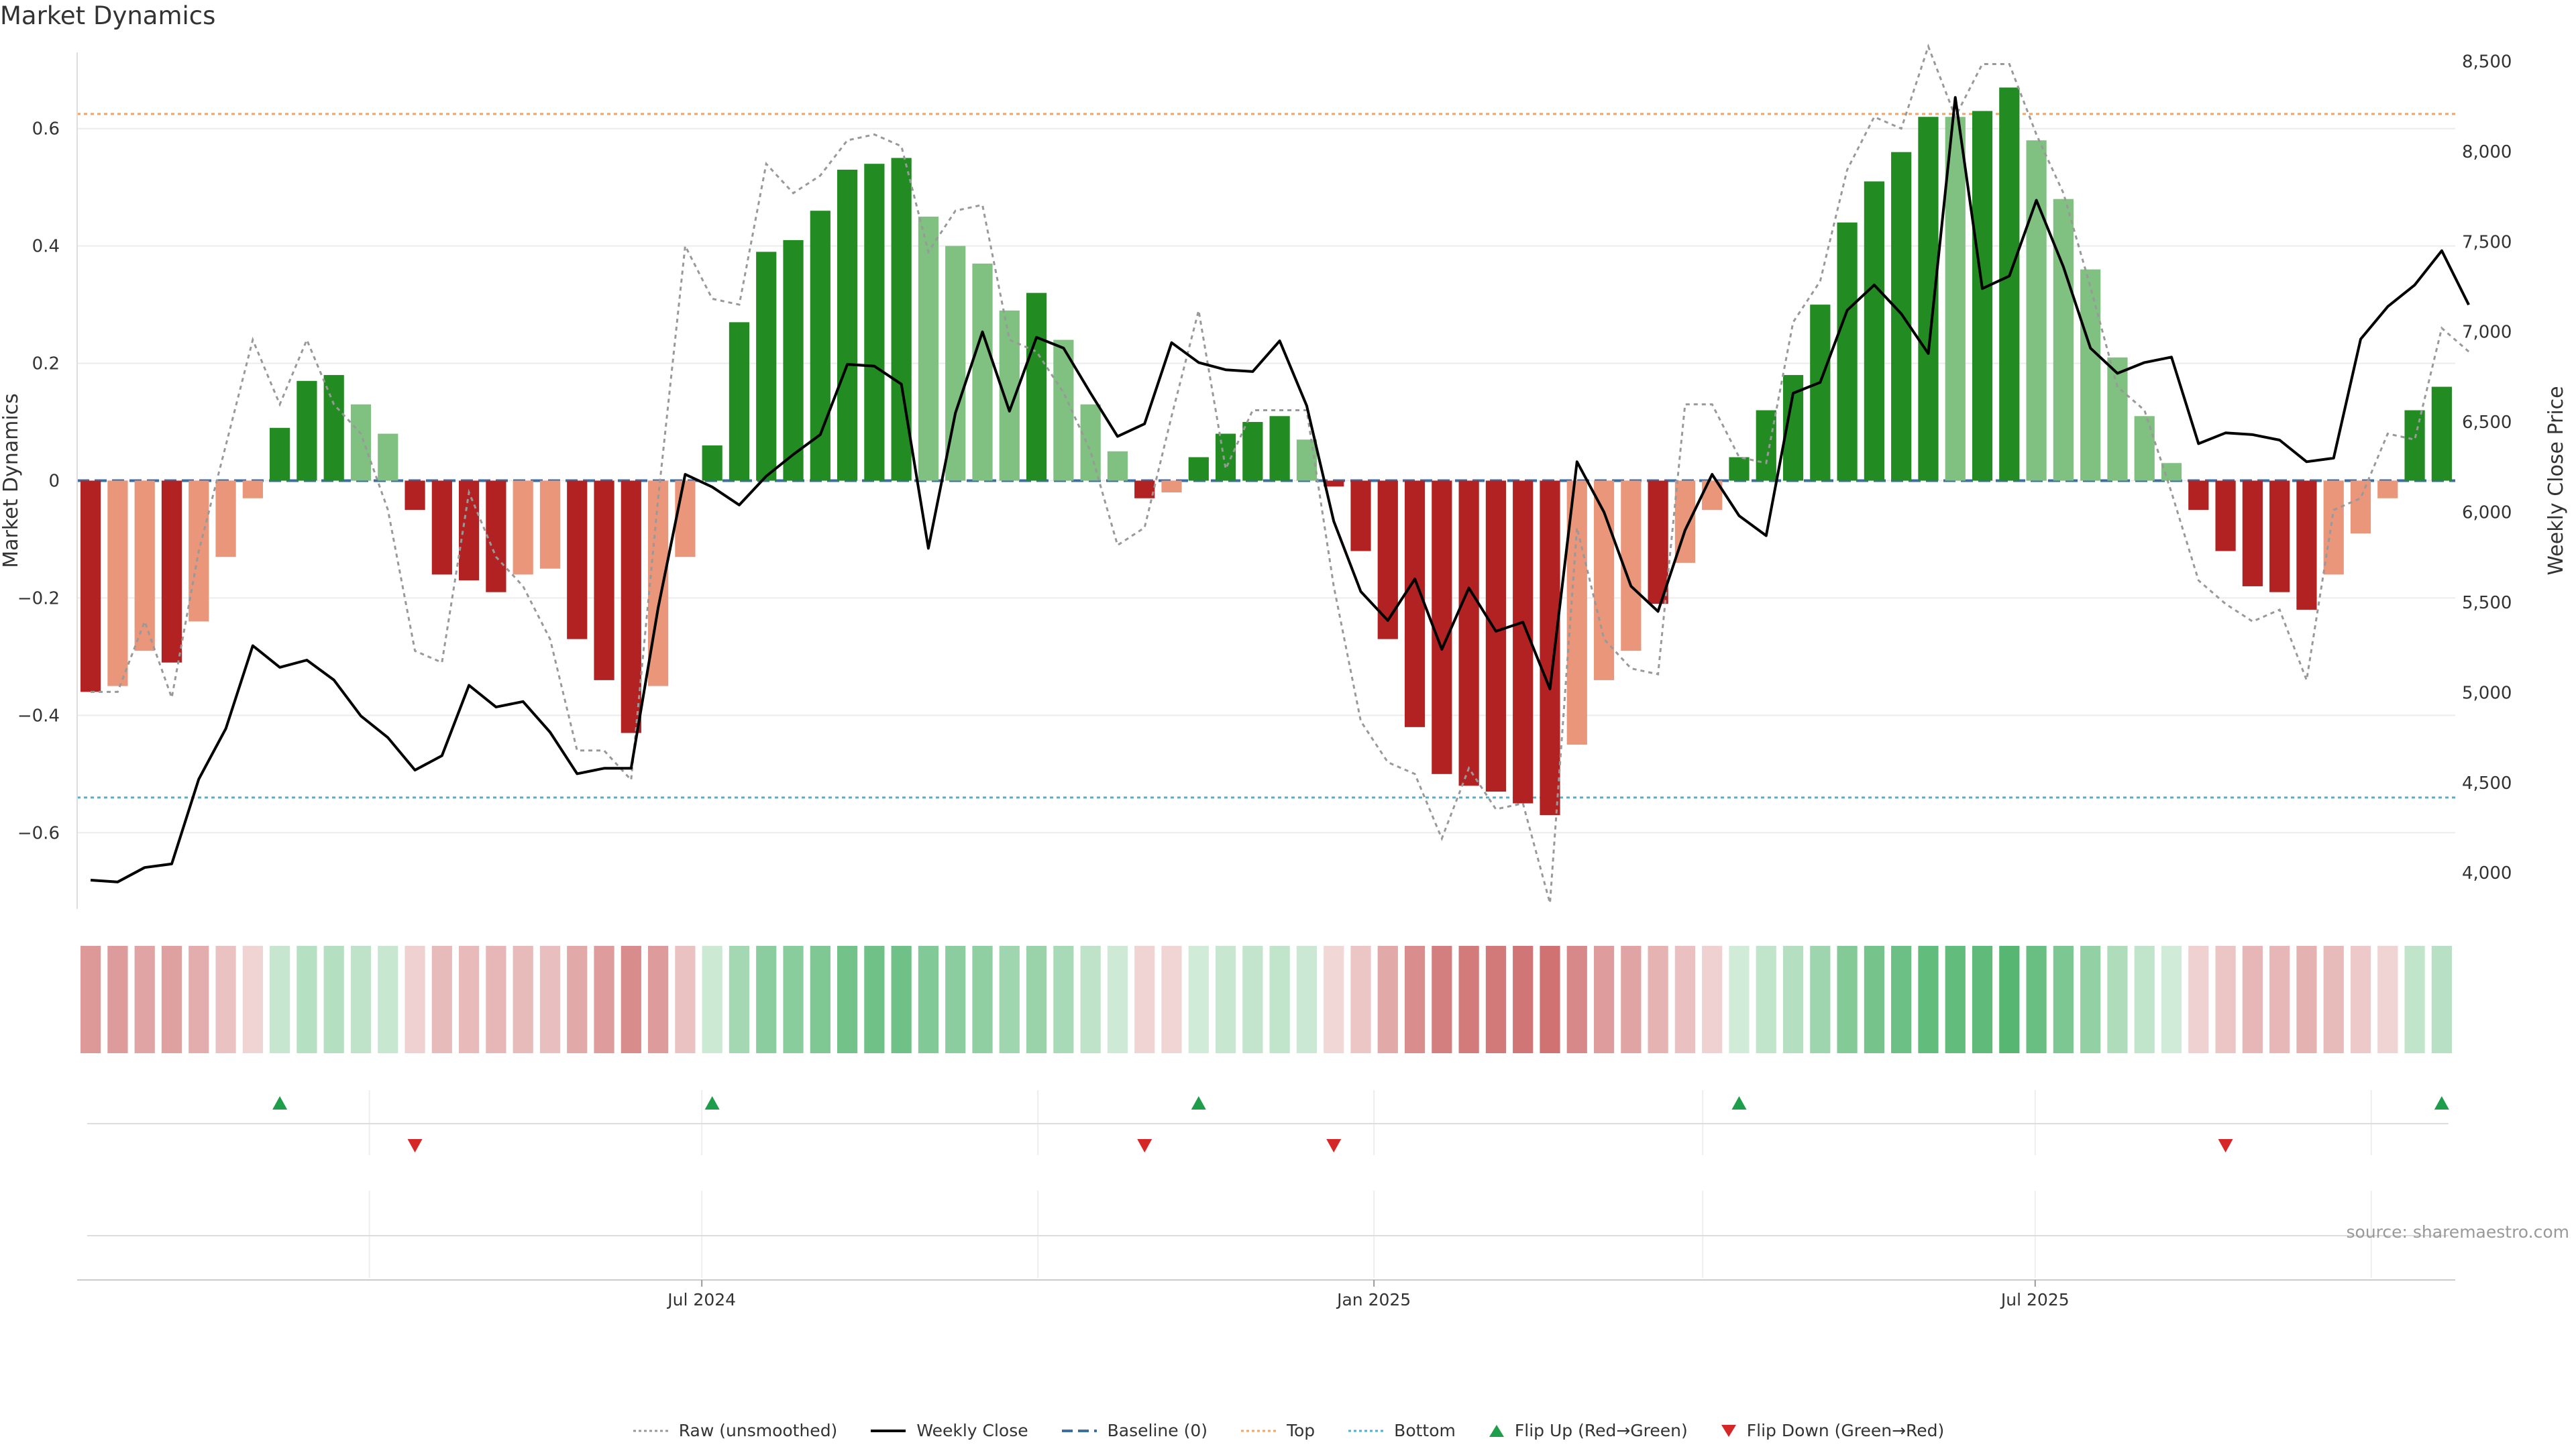  I want to click on legend-item-raw: Raw (unsmoothed), so click(734, 1430).